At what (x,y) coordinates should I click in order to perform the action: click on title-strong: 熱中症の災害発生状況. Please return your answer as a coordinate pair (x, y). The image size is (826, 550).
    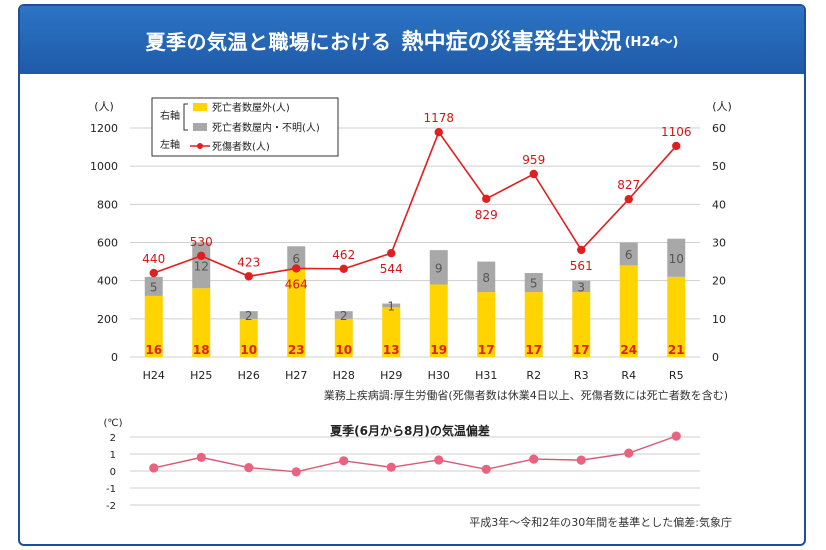
    Looking at the image, I should click on (511, 42).